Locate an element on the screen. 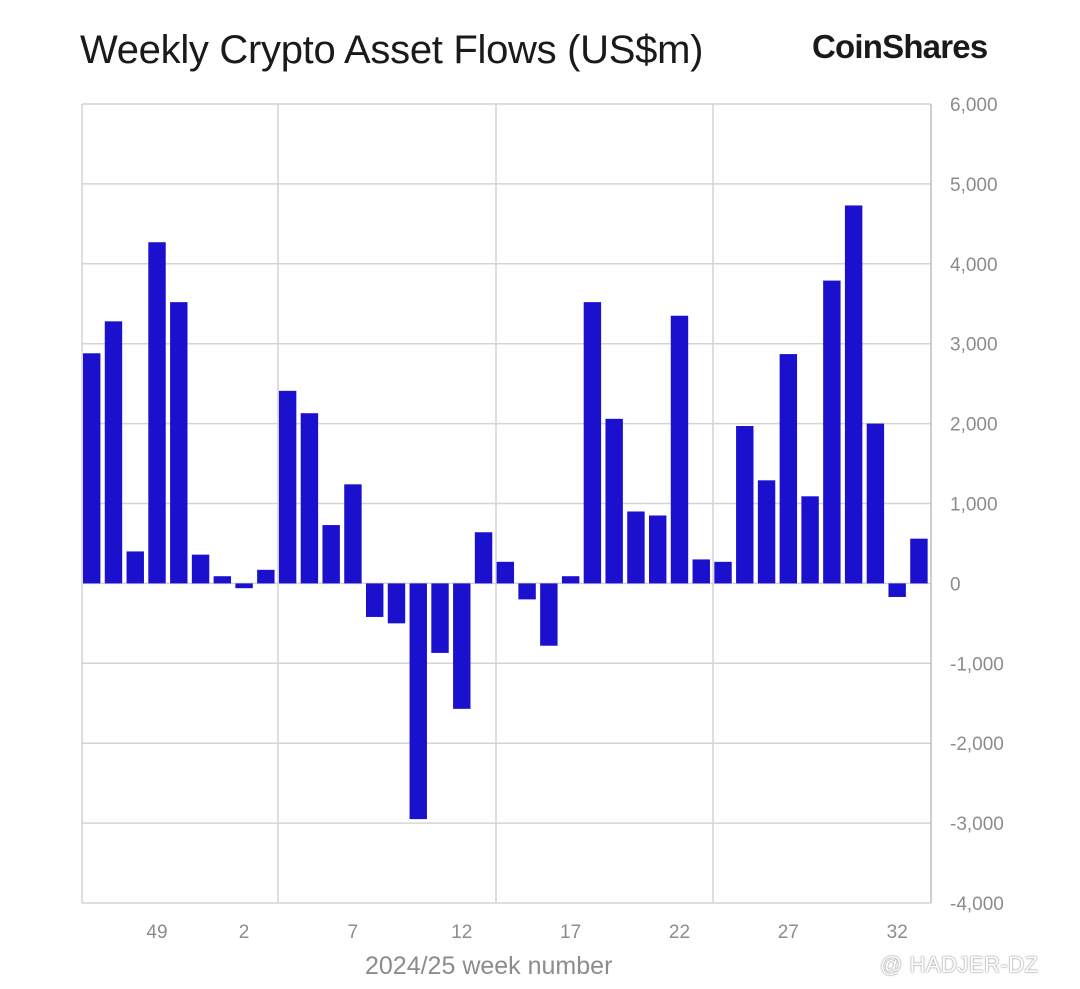 Image resolution: width=1080 pixels, height=989 pixels. x-tick-label: 2 is located at coordinates (244, 932).